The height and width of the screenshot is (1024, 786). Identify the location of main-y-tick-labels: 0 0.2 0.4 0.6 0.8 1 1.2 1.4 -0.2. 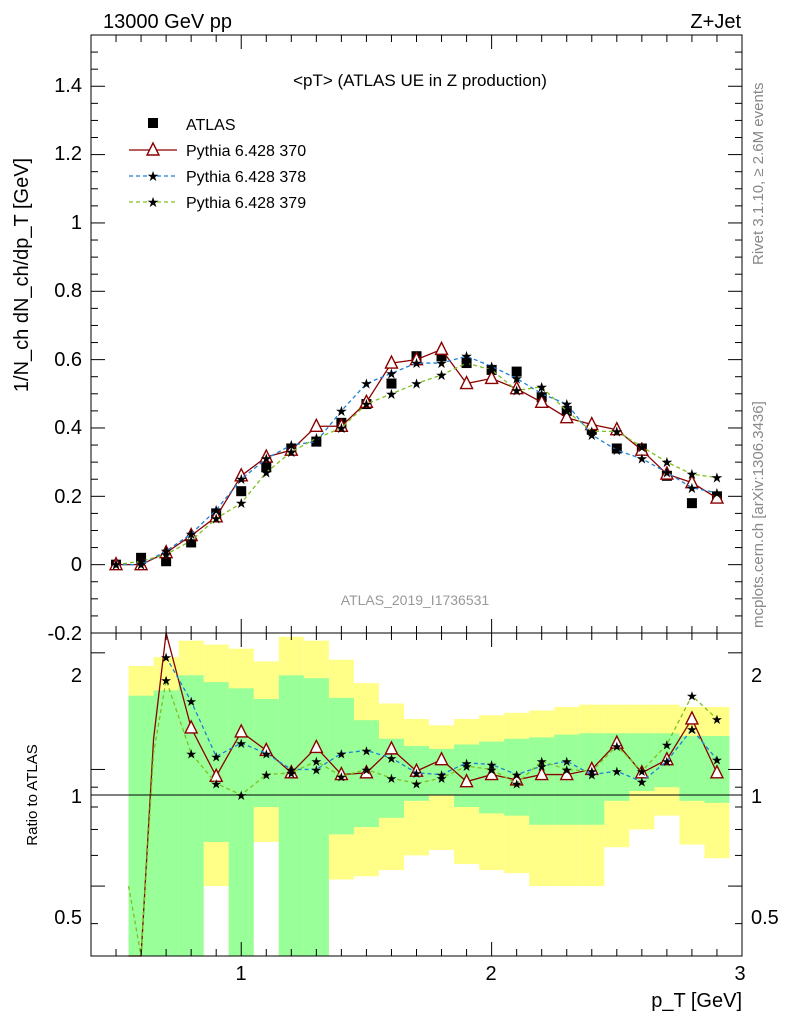
(65, 360).